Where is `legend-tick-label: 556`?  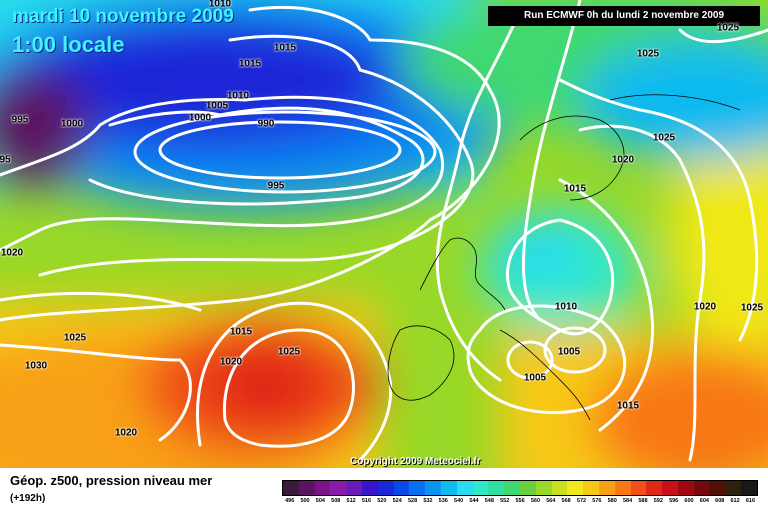
legend-tick-label: 556 is located at coordinates (520, 501).